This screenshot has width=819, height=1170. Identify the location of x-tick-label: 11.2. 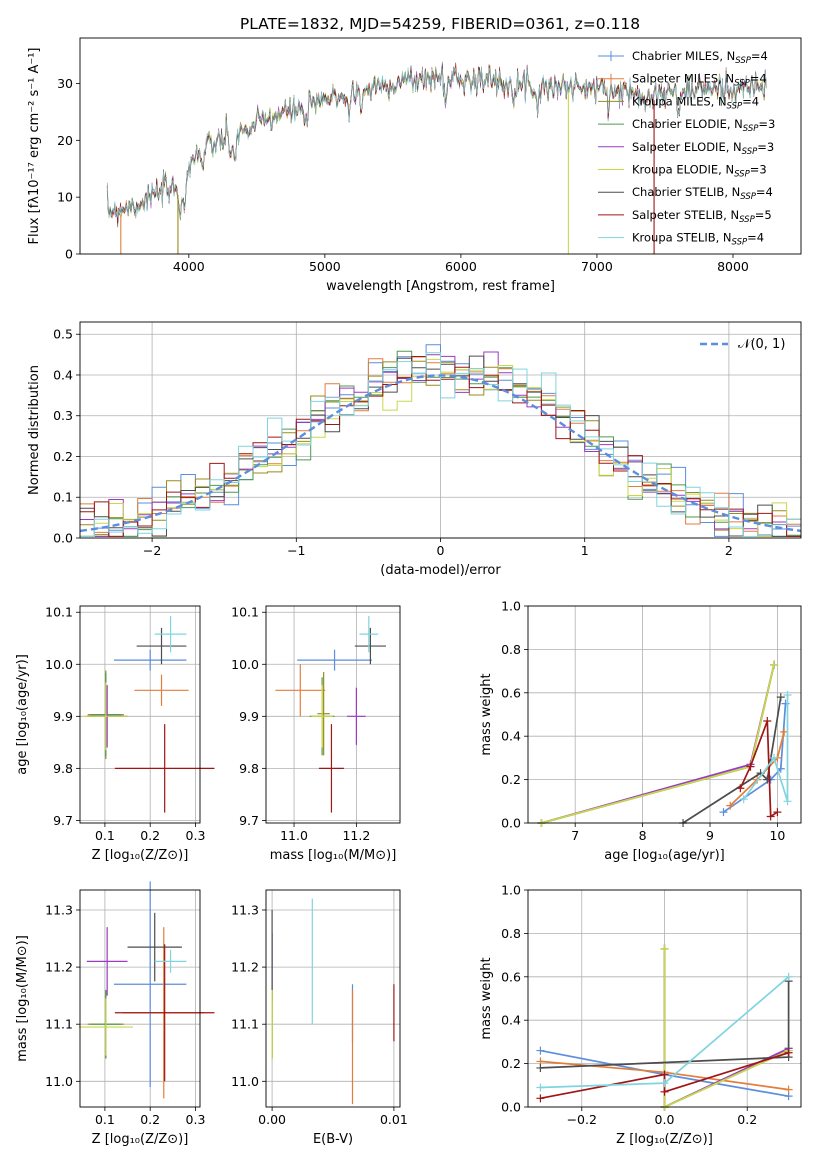
(356, 835).